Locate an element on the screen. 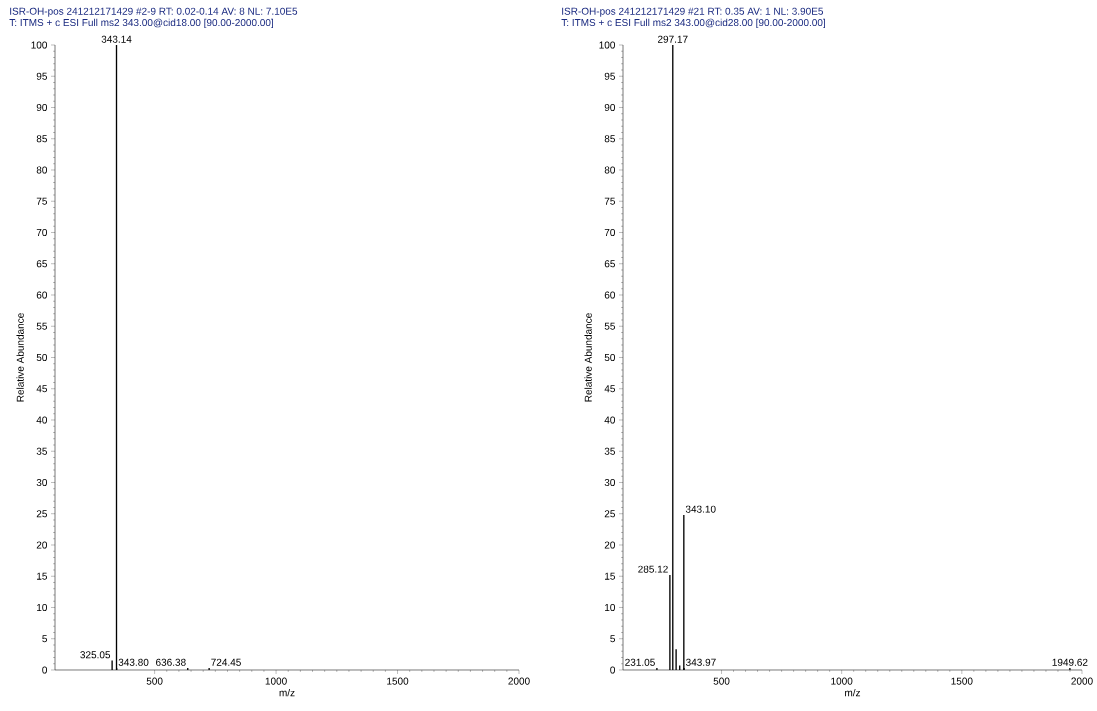 This screenshot has height=711, width=1097. chart-title: ISR-OH-pos 241212171429 #21 RT: 0.35 AV: 1 NL: 3.90E5 is located at coordinates (693, 12).